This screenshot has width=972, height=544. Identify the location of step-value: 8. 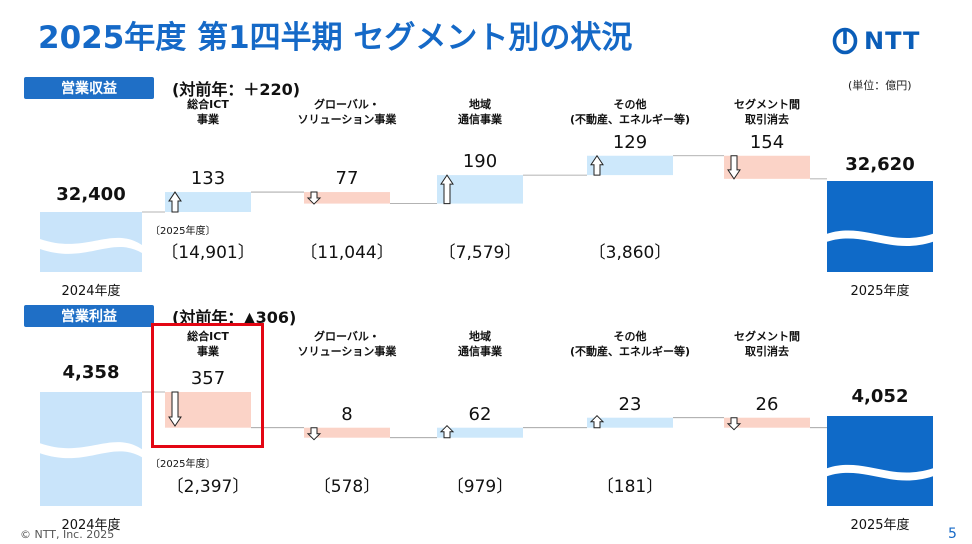
(347, 414).